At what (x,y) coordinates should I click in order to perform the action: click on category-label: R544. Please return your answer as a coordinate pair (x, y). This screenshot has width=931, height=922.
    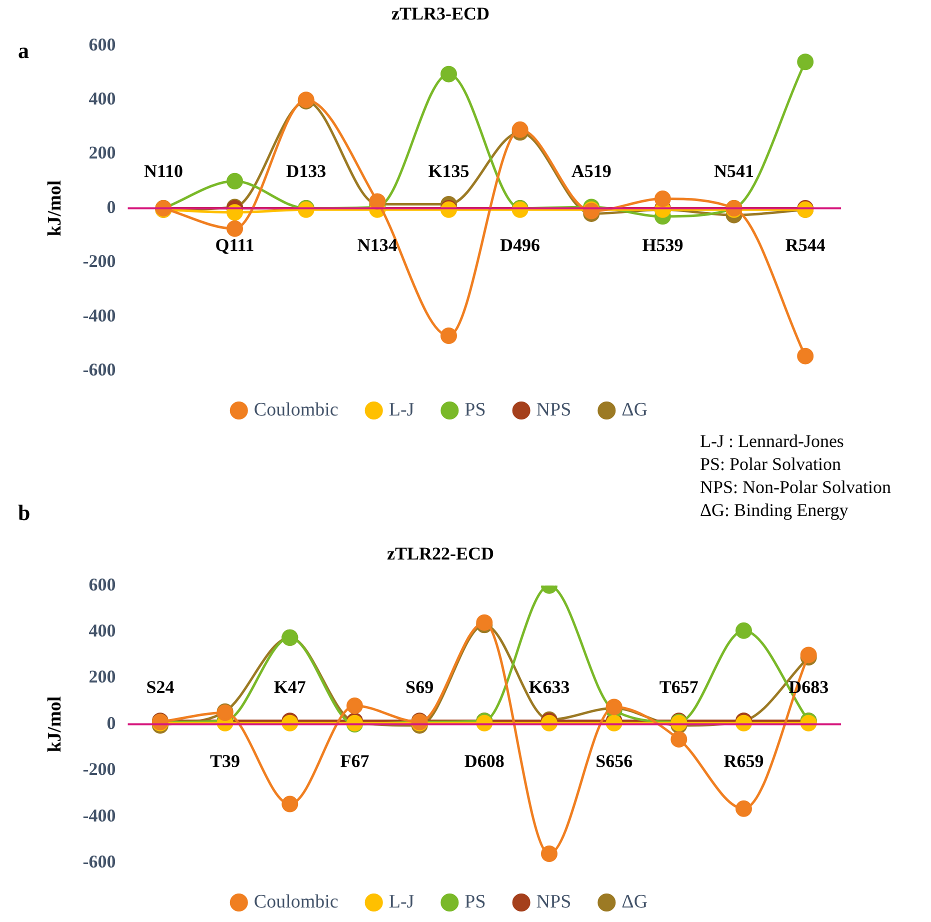
    Looking at the image, I should click on (805, 244).